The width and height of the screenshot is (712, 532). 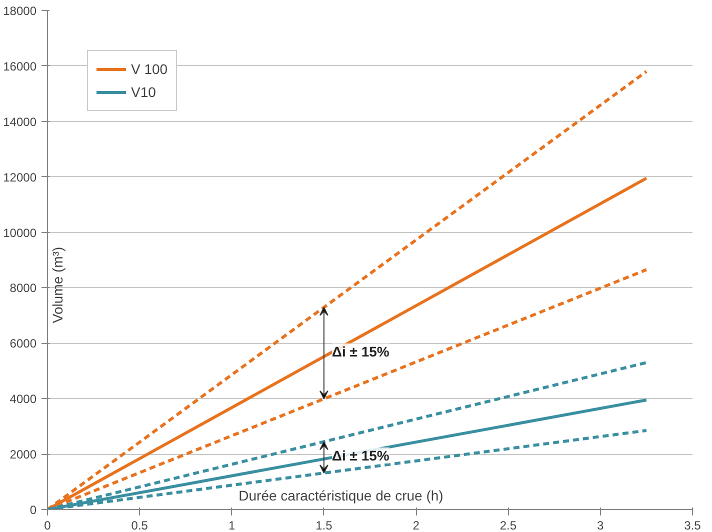 I want to click on legend-label: V10, so click(x=143, y=92).